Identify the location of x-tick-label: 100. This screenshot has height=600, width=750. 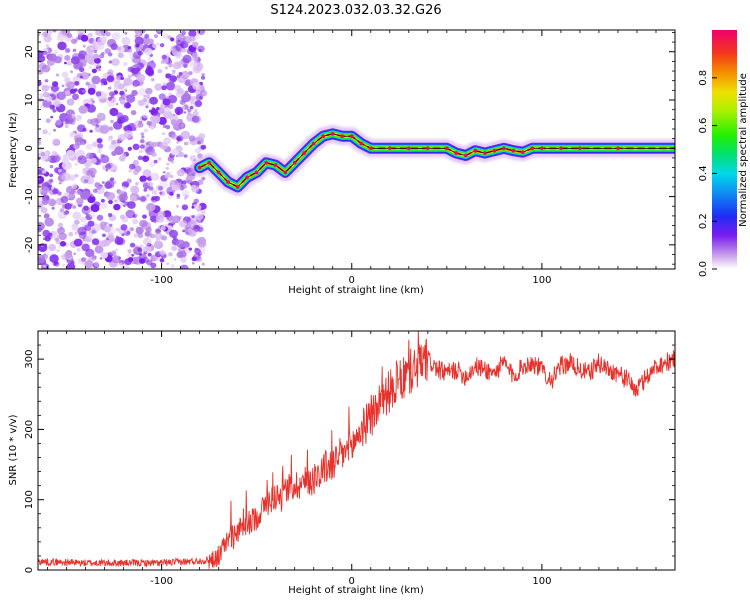
(541, 280).